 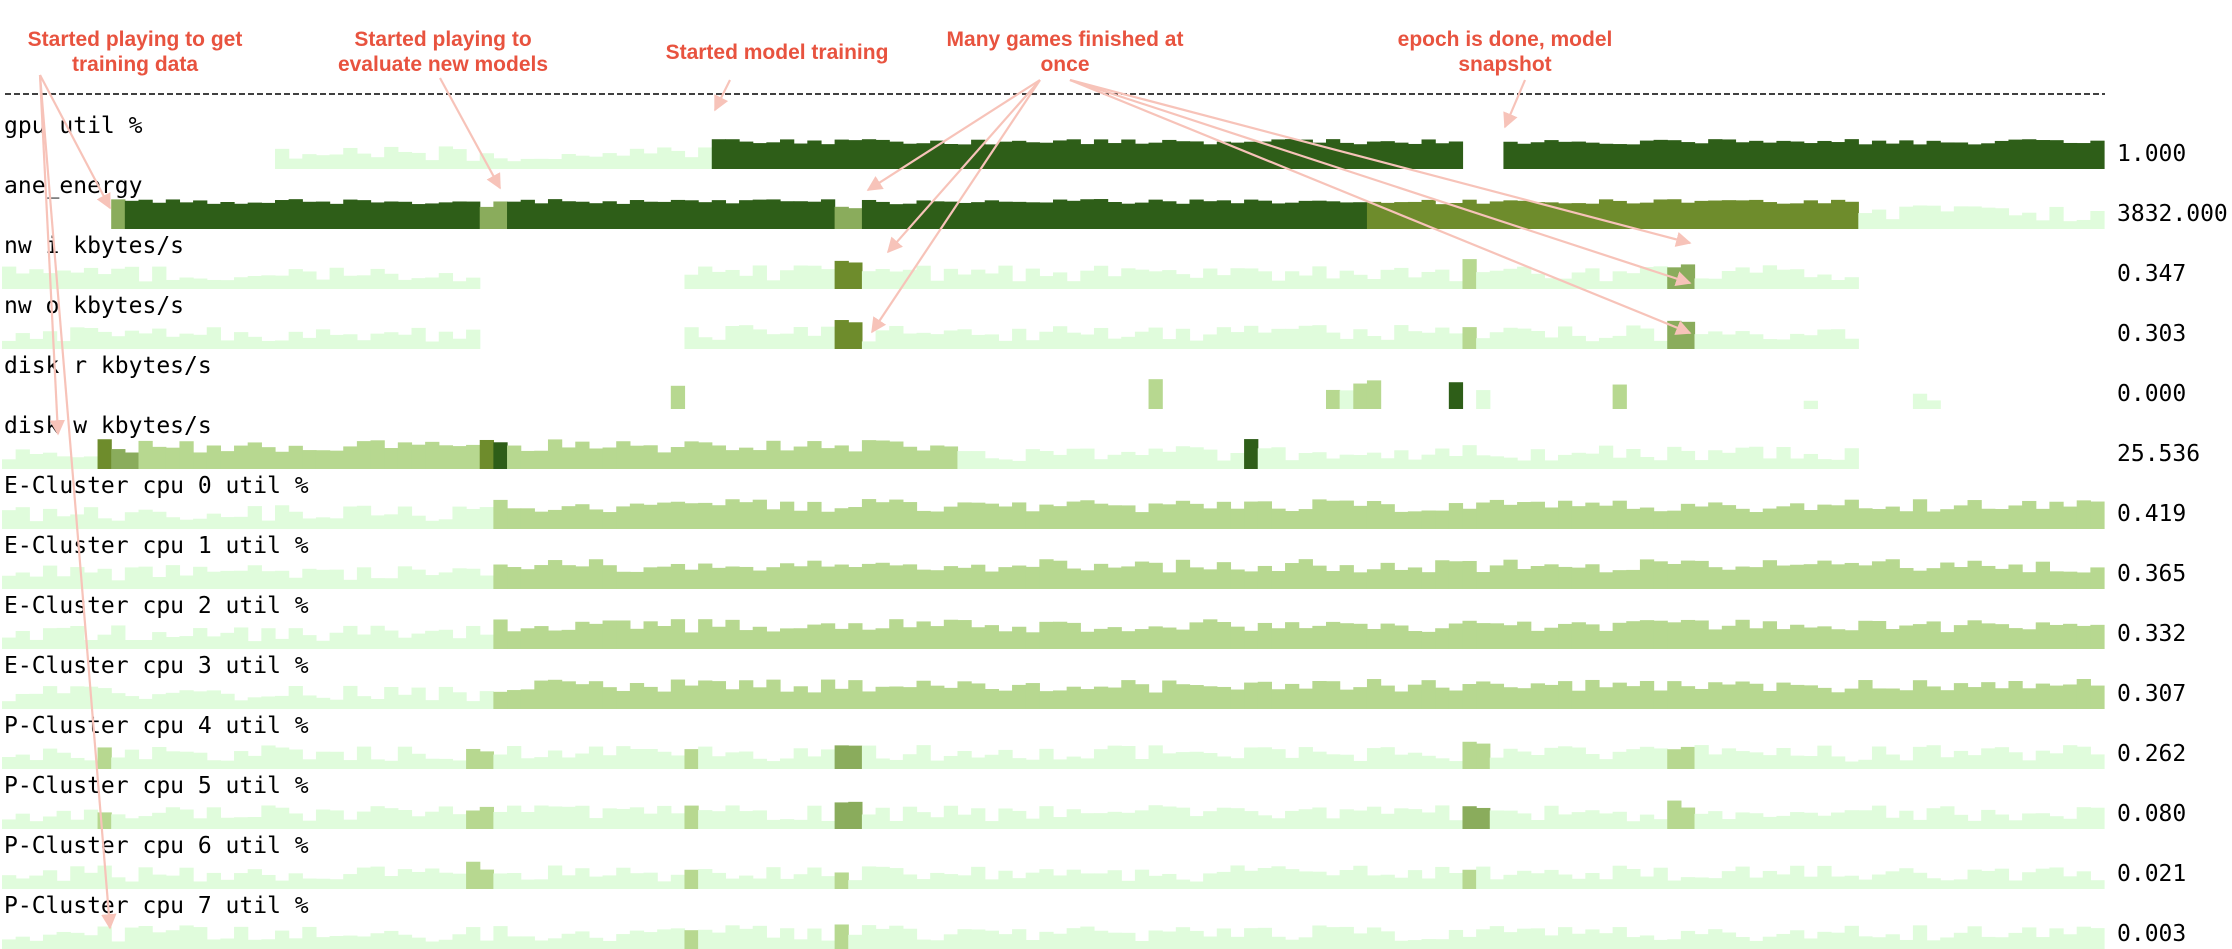 What do you see at coordinates (2151, 274) in the screenshot?
I see `row-value: 0.347` at bounding box center [2151, 274].